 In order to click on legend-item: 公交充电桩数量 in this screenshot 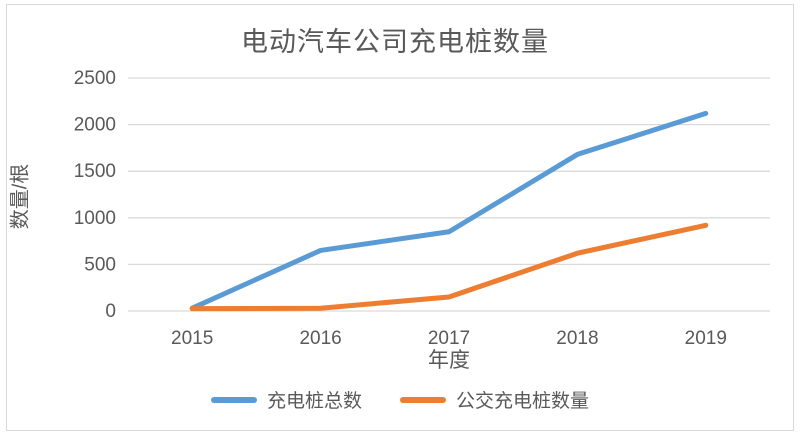, I will do `click(494, 399)`.